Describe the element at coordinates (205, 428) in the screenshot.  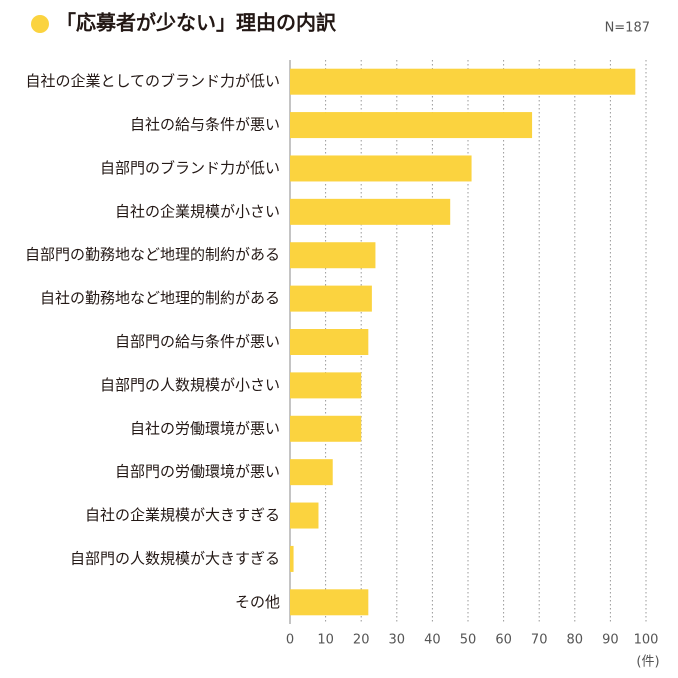
I see `y-tick-label: 自社の労働環境が悪い` at that location.